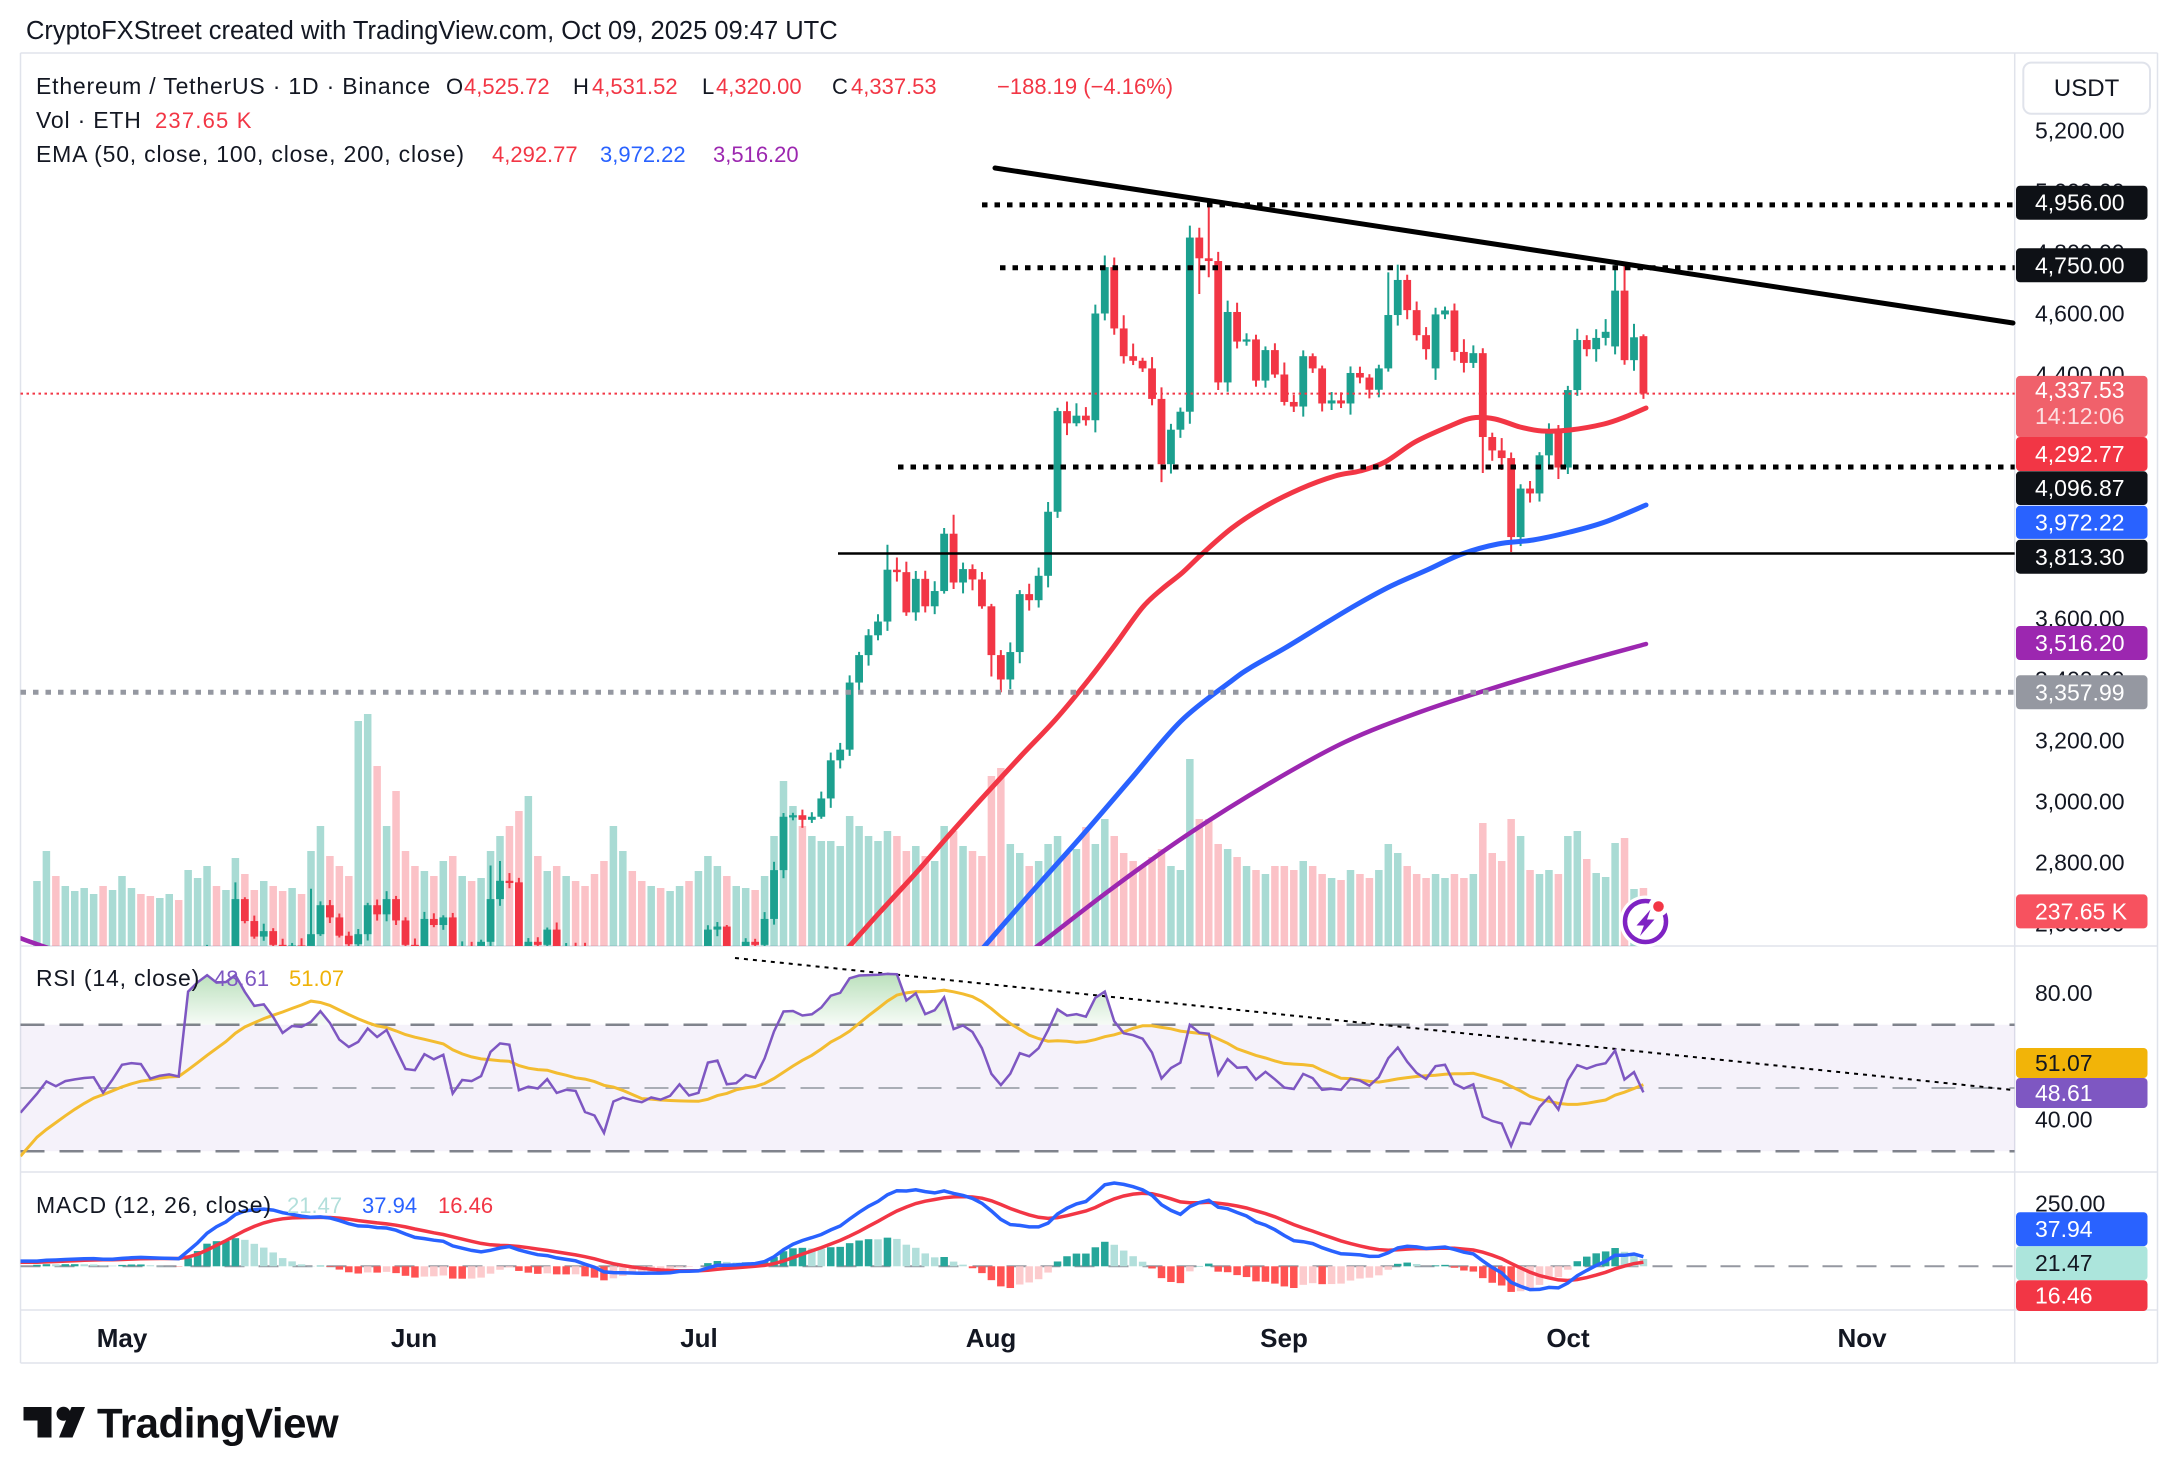  What do you see at coordinates (2080, 863) in the screenshot?
I see `svg-text: 2,800.00` at bounding box center [2080, 863].